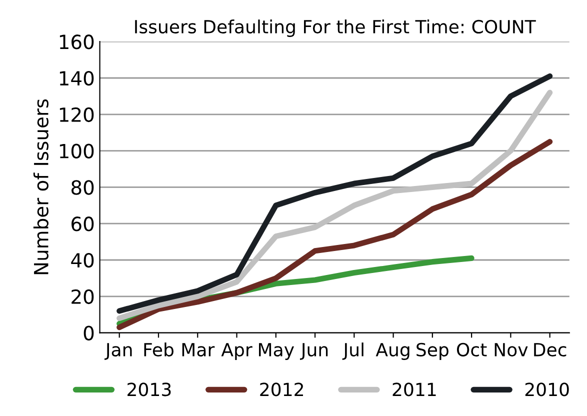 The height and width of the screenshot is (416, 587). What do you see at coordinates (335, 29) in the screenshot?
I see `chart-title: Issuers Defaulting For the First Time: COUNT` at bounding box center [335, 29].